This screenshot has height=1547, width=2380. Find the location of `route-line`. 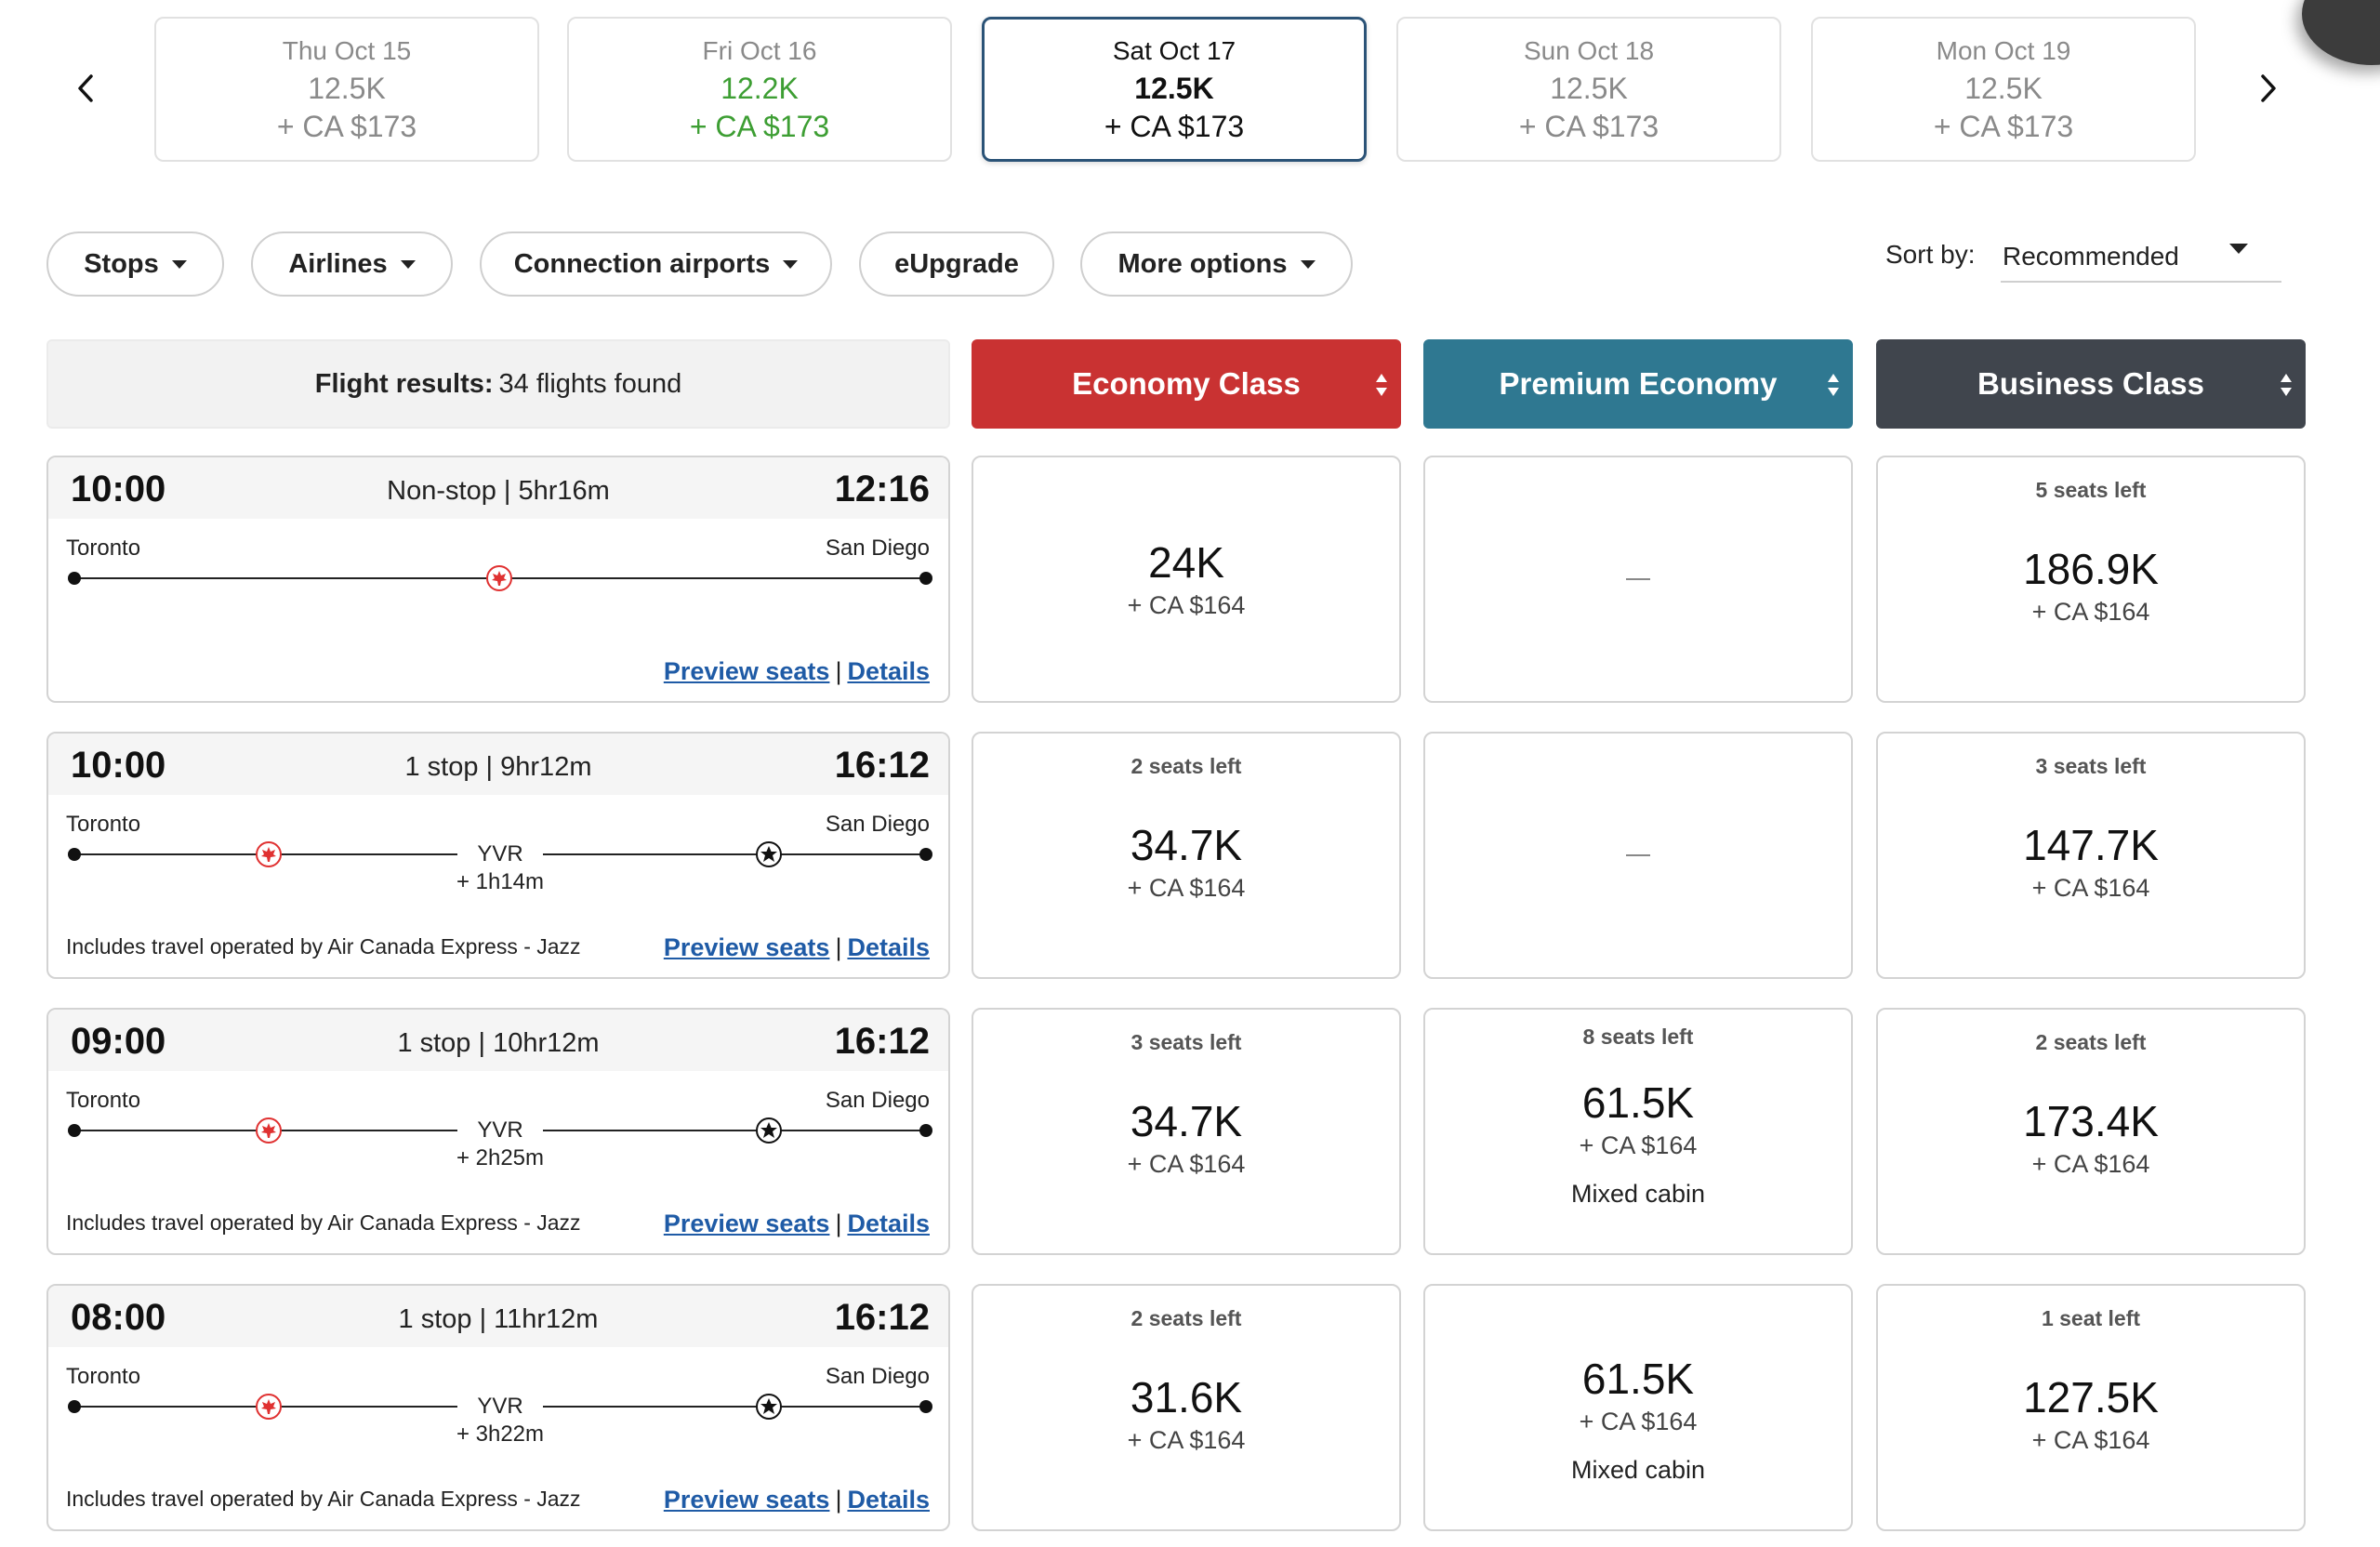

route-line is located at coordinates (500, 595).